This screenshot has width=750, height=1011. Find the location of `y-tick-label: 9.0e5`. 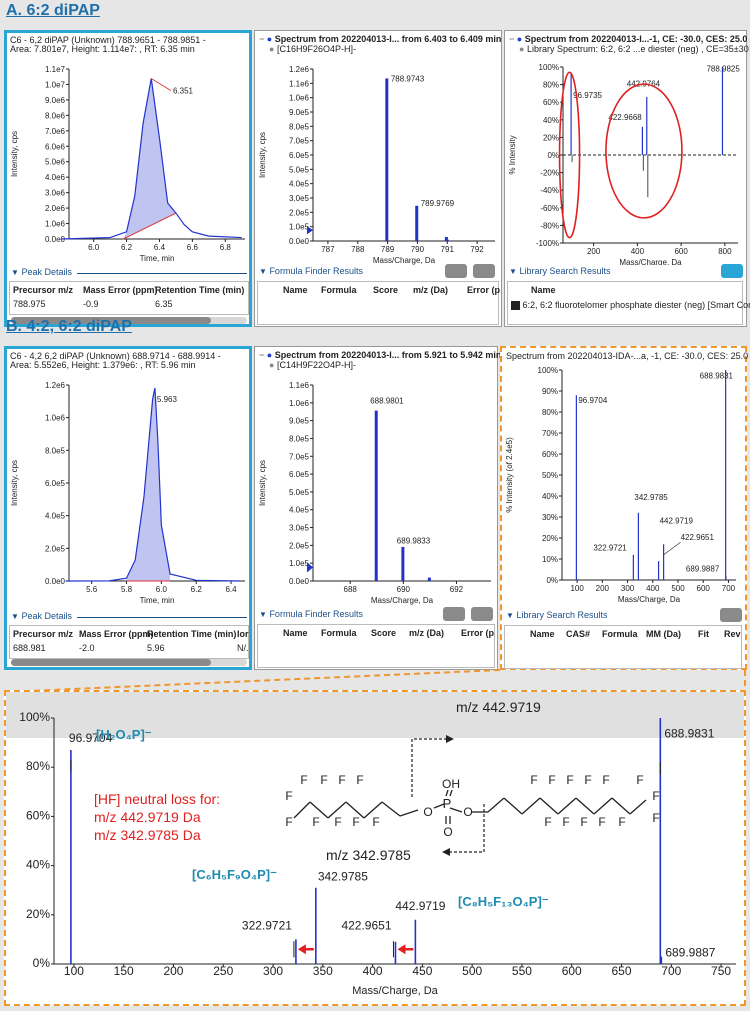

y-tick-label: 9.0e5 is located at coordinates (299, 421).